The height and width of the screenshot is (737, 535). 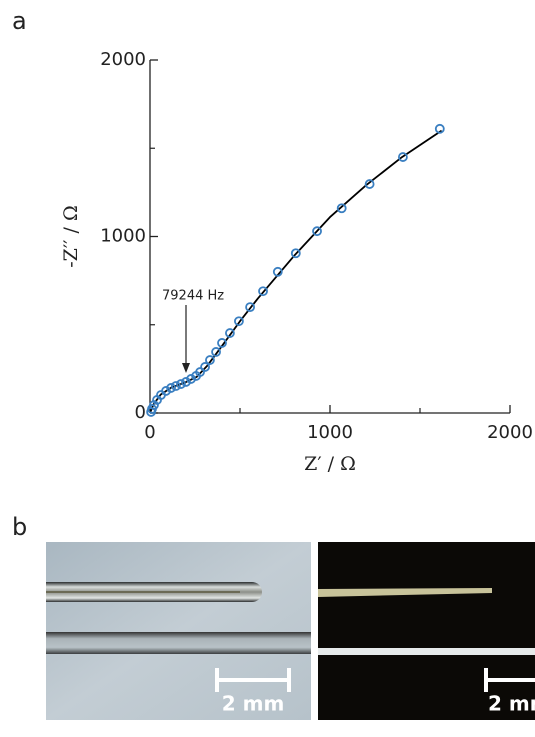 What do you see at coordinates (186, 368) in the screenshot?
I see `annotation-arrowhead` at bounding box center [186, 368].